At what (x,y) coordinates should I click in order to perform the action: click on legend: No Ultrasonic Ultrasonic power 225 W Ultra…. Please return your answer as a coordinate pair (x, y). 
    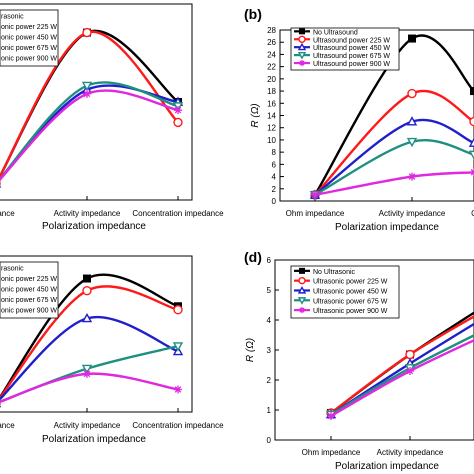
    Looking at the image, I should click on (345, 292).